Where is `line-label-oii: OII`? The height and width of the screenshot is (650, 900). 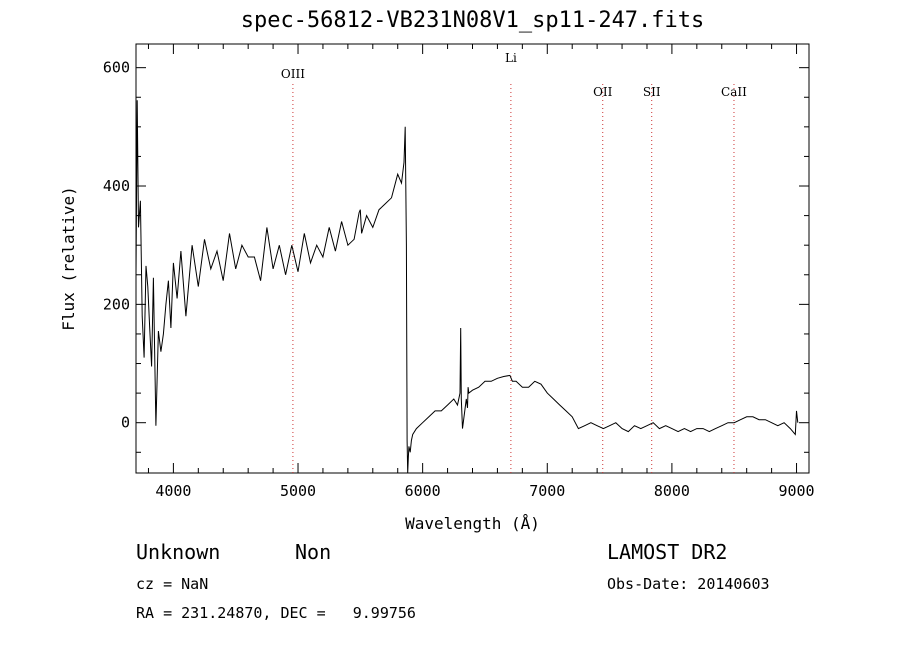
line-label-oii: OII is located at coordinates (603, 92).